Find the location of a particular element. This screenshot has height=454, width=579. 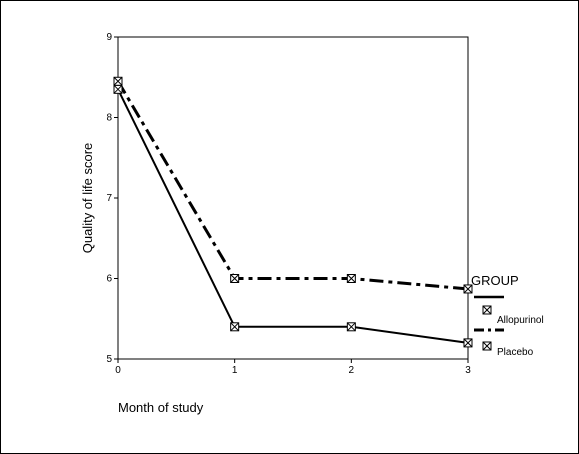

y-tick-label: 8 is located at coordinates (109, 118).